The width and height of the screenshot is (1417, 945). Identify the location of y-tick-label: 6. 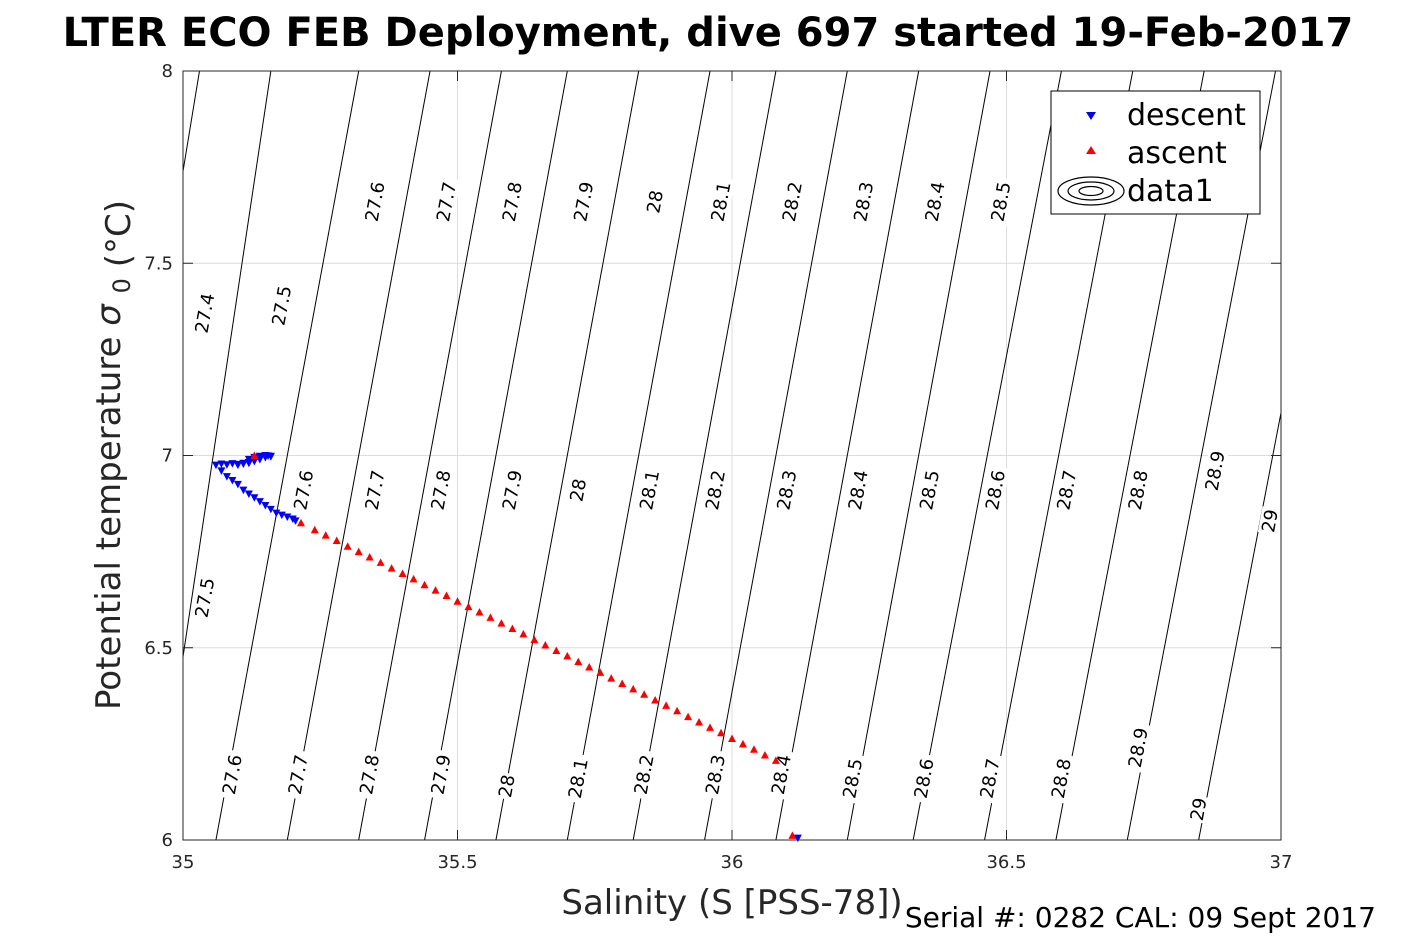
(167, 840).